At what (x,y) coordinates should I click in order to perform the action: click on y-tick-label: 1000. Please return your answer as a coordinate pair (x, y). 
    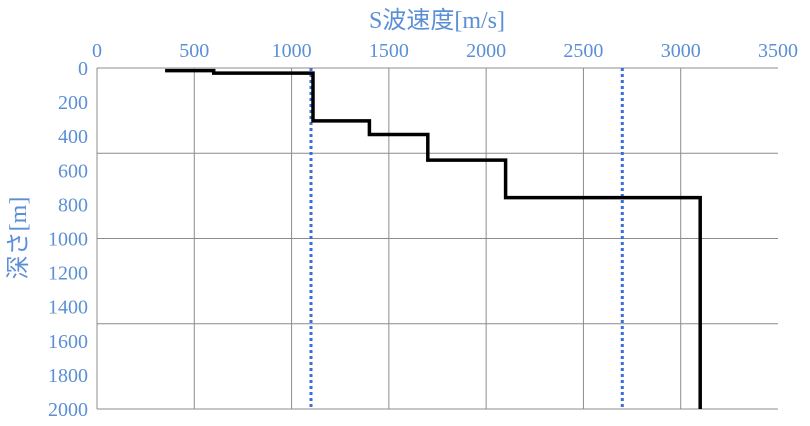
    Looking at the image, I should click on (68, 240).